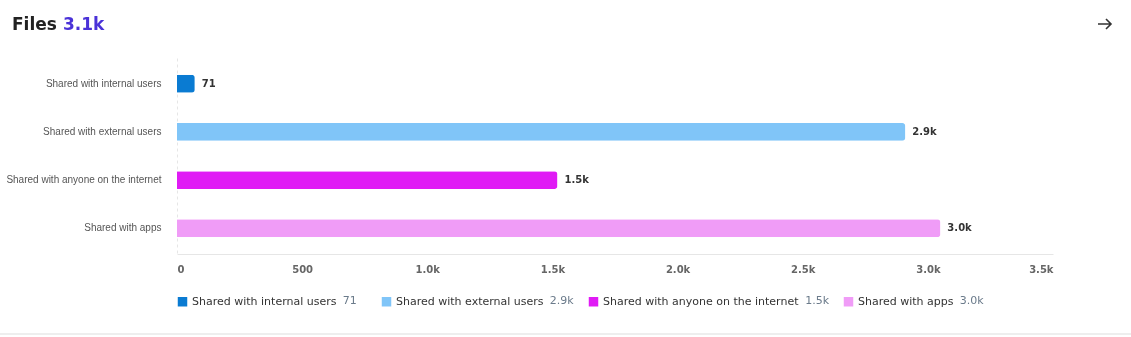 This screenshot has width=1131, height=337. Describe the element at coordinates (264, 301) in the screenshot. I see `legend-label: Shared with internal users` at that location.